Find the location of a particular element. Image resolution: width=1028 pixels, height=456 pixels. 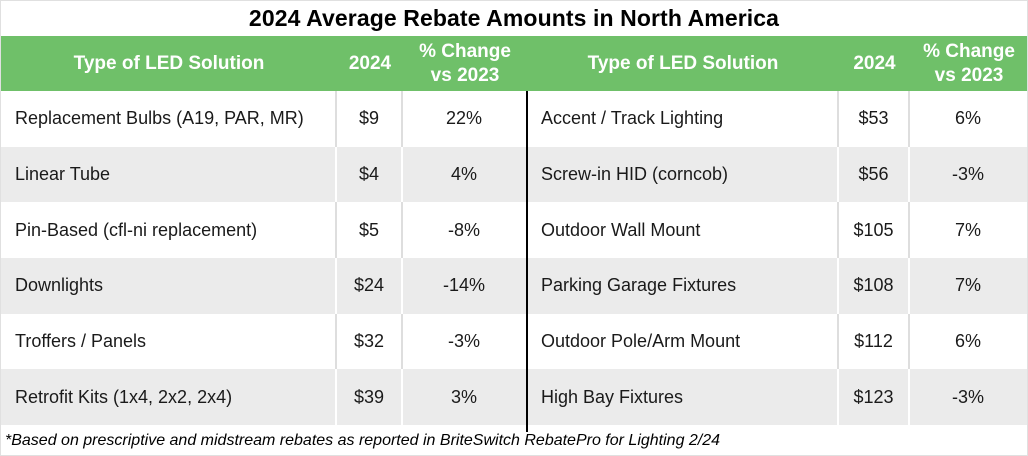

led-type-cell: Pin-Based (cfl-ni replacement) is located at coordinates (169, 230).